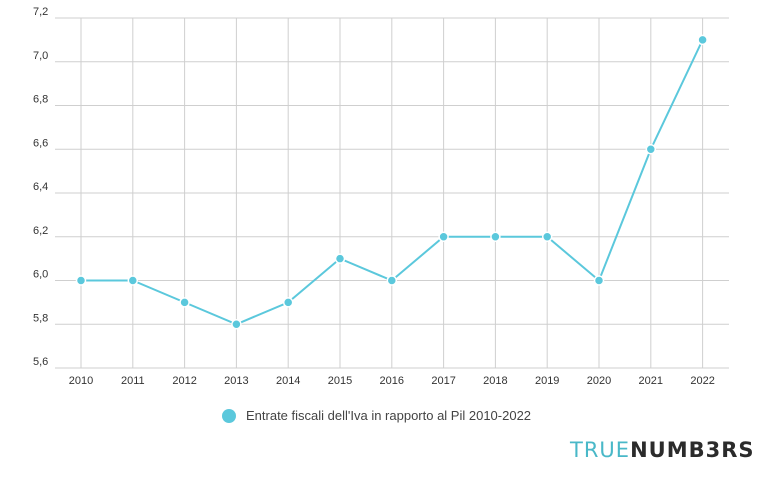 The image size is (768, 486). I want to click on x-tick-label: 2010, so click(81, 381).